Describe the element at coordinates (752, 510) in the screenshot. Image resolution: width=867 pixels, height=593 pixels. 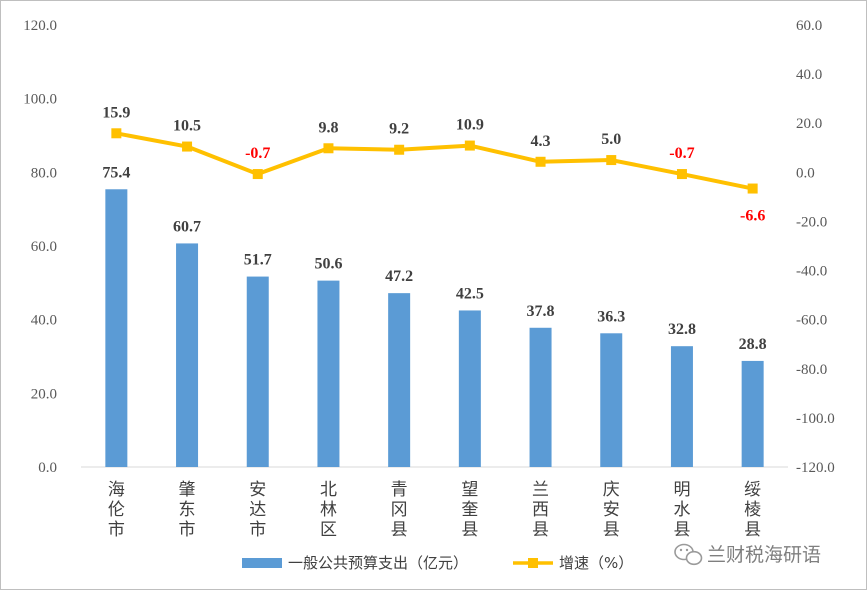
I see `category-label: 绥棱县` at that location.